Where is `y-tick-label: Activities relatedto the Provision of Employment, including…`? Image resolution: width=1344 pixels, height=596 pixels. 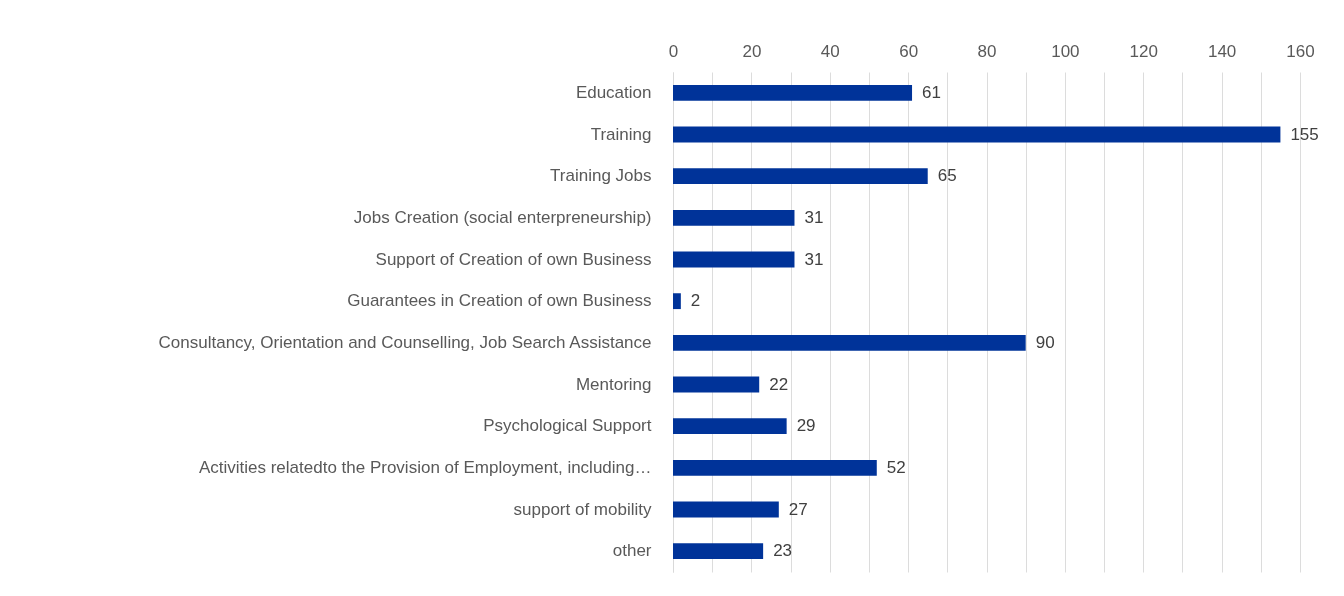 y-tick-label: Activities relatedto the Provision of Employment, including… is located at coordinates (425, 467).